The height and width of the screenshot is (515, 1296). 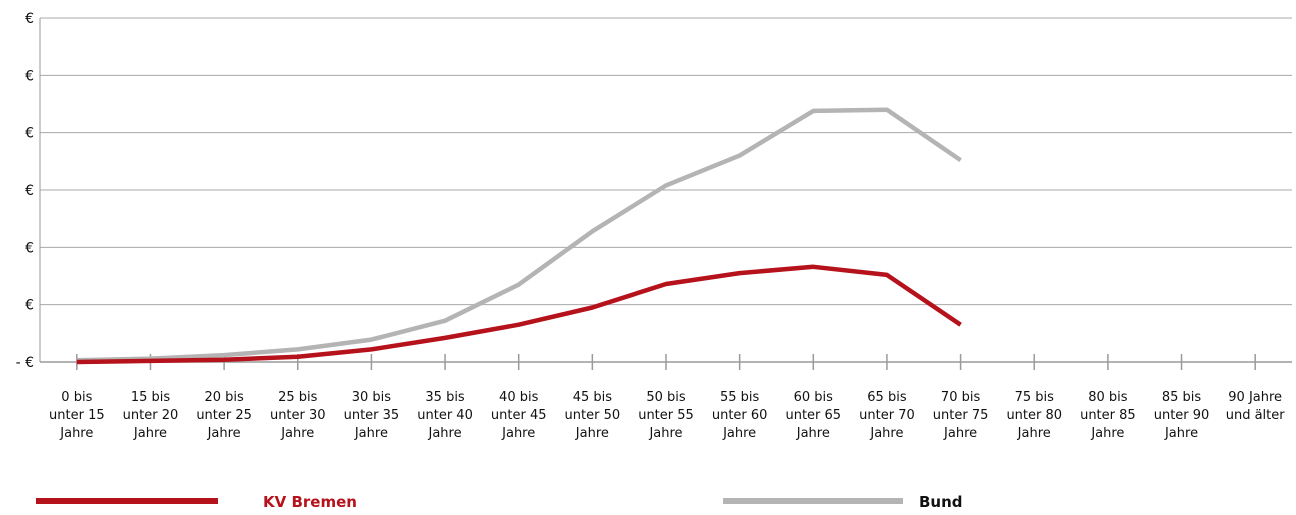 I want to click on legend-label-bund: Bund, so click(x=941, y=502).